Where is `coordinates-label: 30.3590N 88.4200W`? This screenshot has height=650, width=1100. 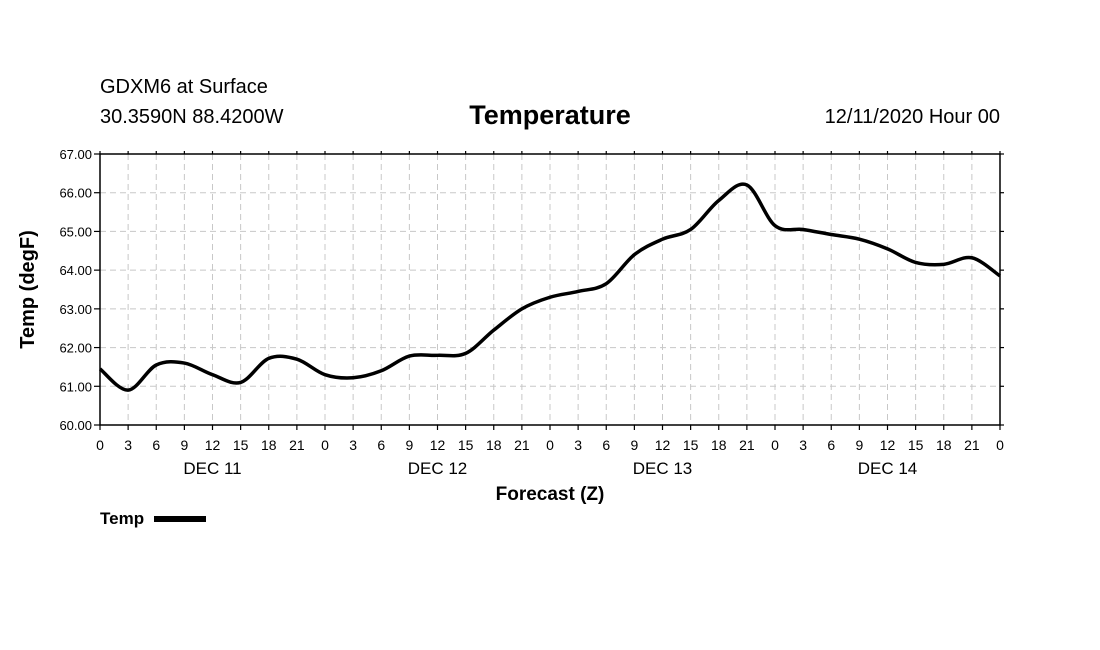
coordinates-label: 30.3590N 88.4200W is located at coordinates (192, 117).